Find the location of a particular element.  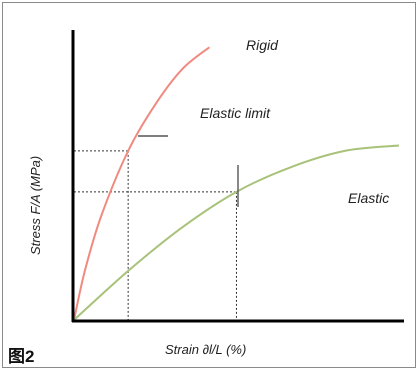

series-label-elastic: Elastic is located at coordinates (368, 198).